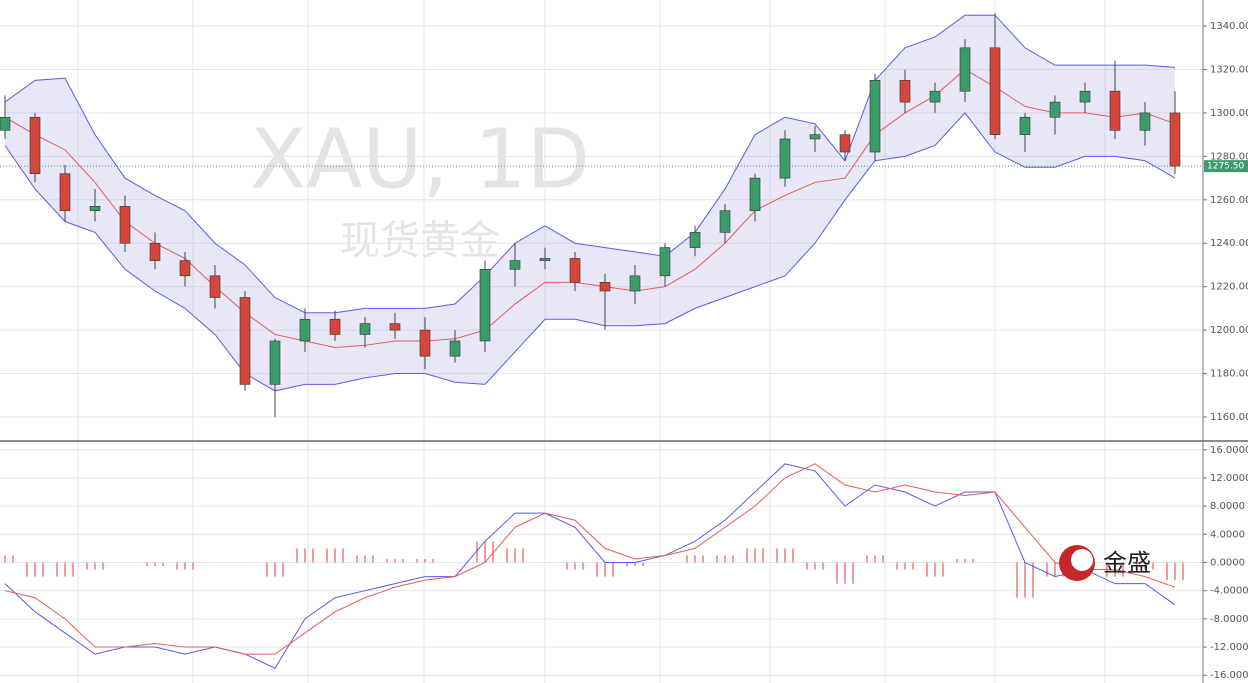  I want to click on y-tick-label: 1160.00, so click(1229, 417).